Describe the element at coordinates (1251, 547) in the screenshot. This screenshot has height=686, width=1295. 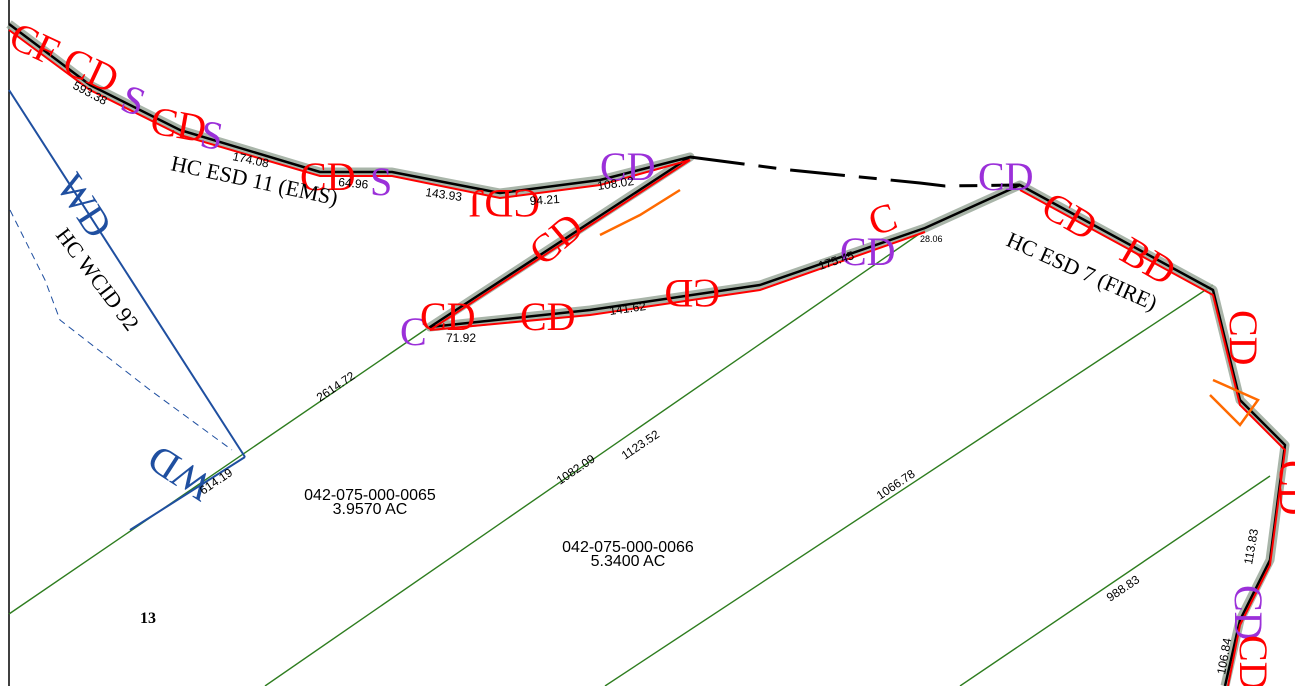
I see `dimension-label: 113.83` at that location.